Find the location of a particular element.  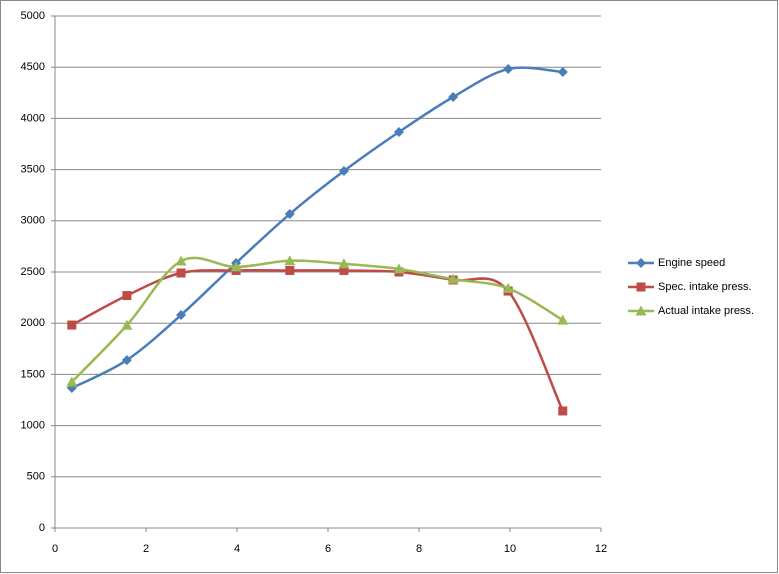

y-tick-label: 4000 is located at coordinates (33, 118).